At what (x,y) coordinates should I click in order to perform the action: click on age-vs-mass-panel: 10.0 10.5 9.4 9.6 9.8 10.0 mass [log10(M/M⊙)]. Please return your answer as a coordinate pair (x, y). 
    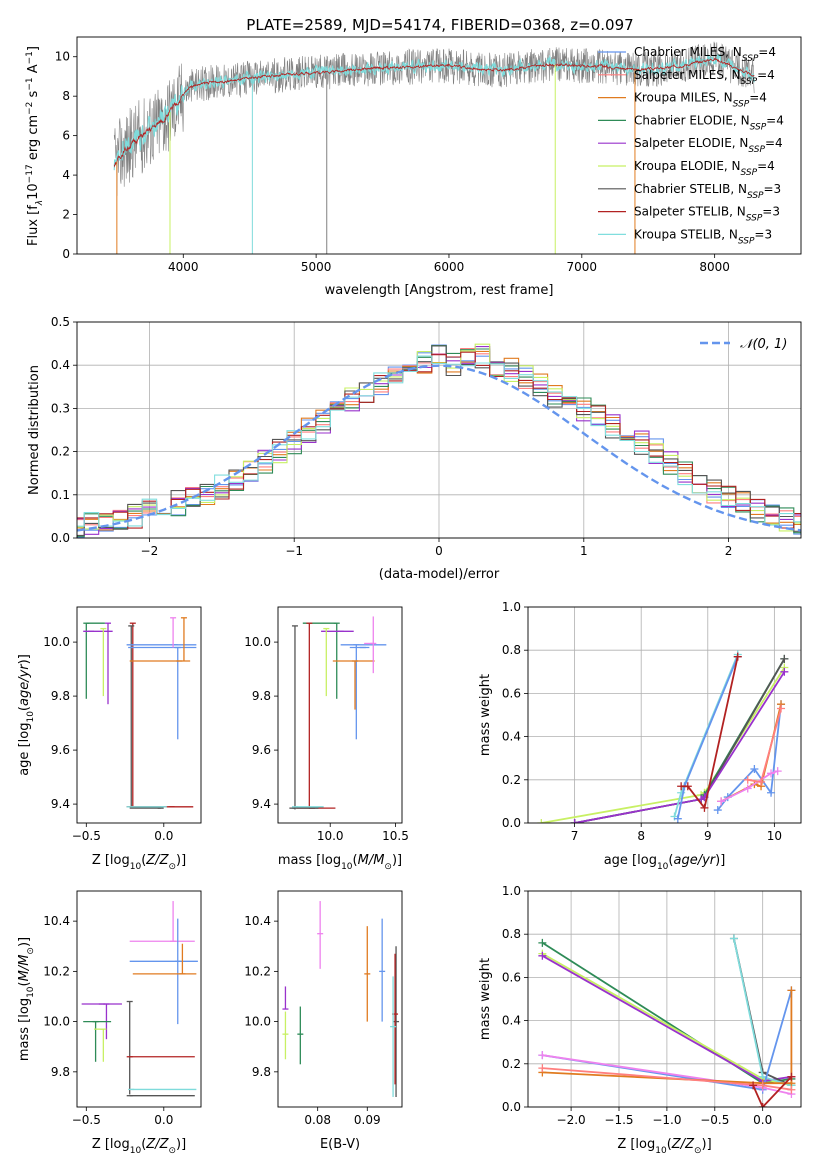
    Looking at the image, I should click on (326, 739).